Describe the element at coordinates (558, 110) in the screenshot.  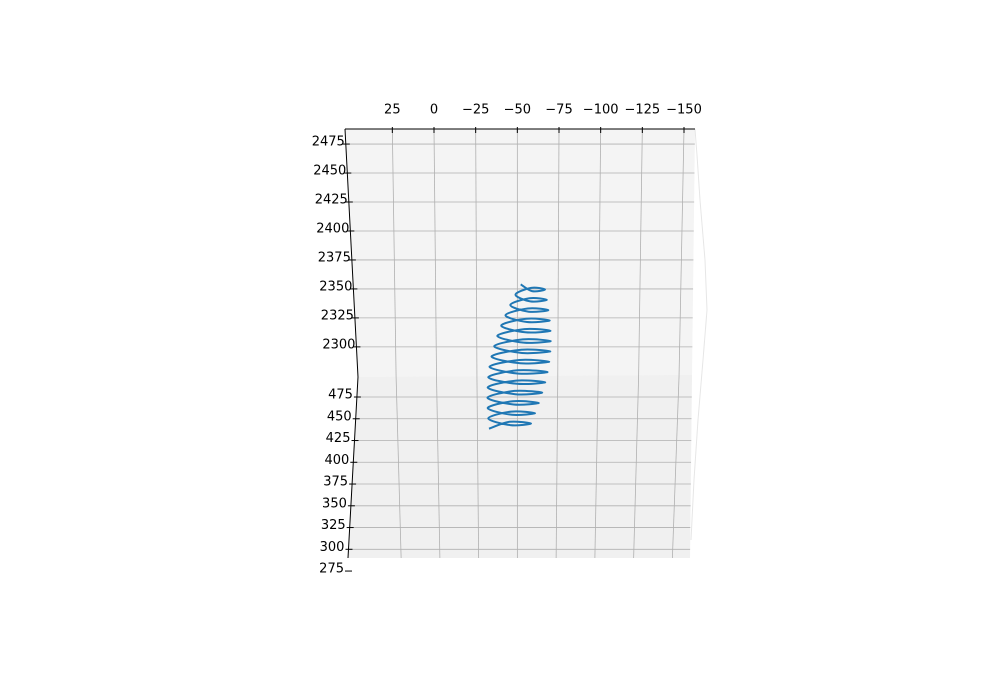
I see `x-tick-label: −75` at that location.